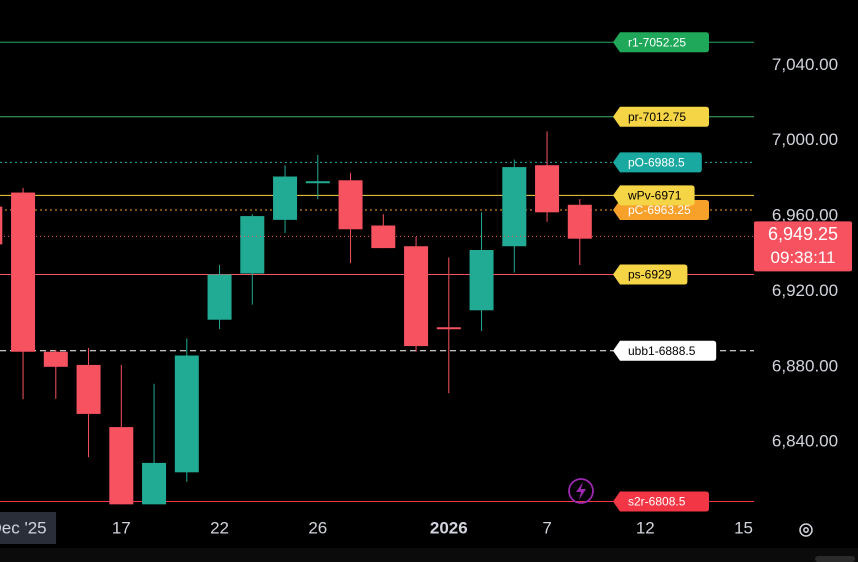 The image size is (858, 562). I want to click on level-label: wPv-6971, so click(654, 196).